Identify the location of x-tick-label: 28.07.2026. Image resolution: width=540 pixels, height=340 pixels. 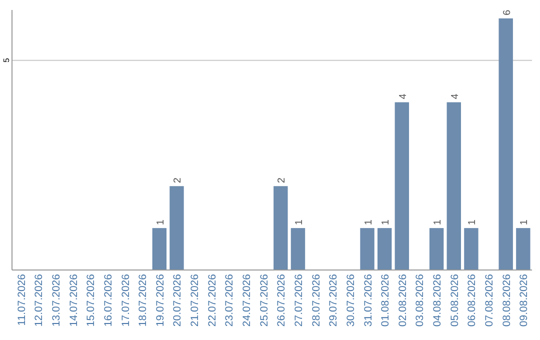
(316, 300).